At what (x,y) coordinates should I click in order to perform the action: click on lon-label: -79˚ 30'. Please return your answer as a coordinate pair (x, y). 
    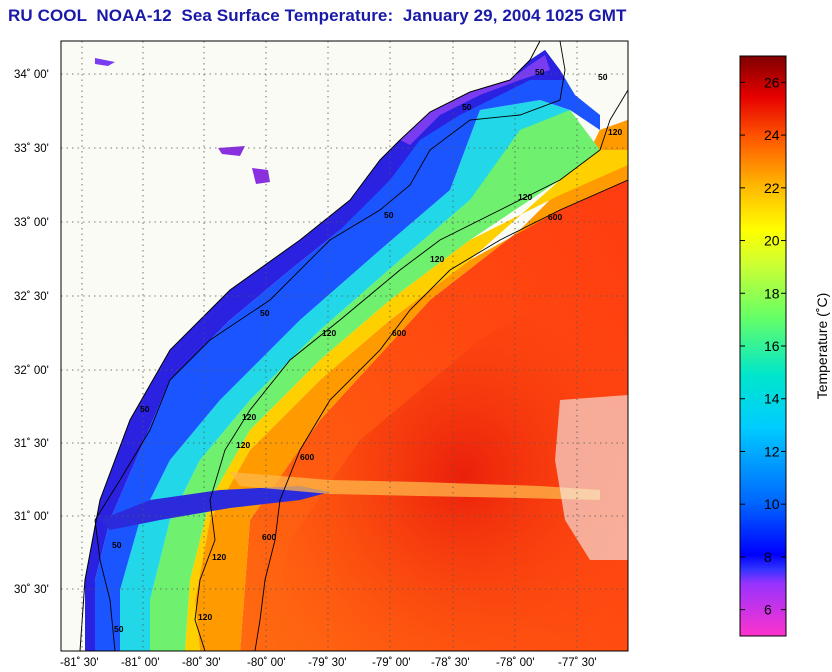
    Looking at the image, I should click on (327, 663).